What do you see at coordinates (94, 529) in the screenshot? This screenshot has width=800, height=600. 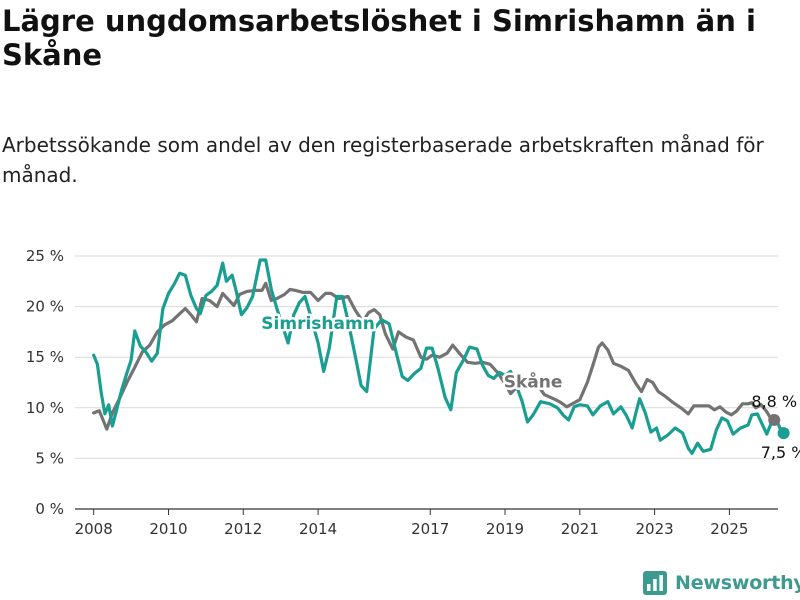 I see `x-tick-label: 2008` at bounding box center [94, 529].